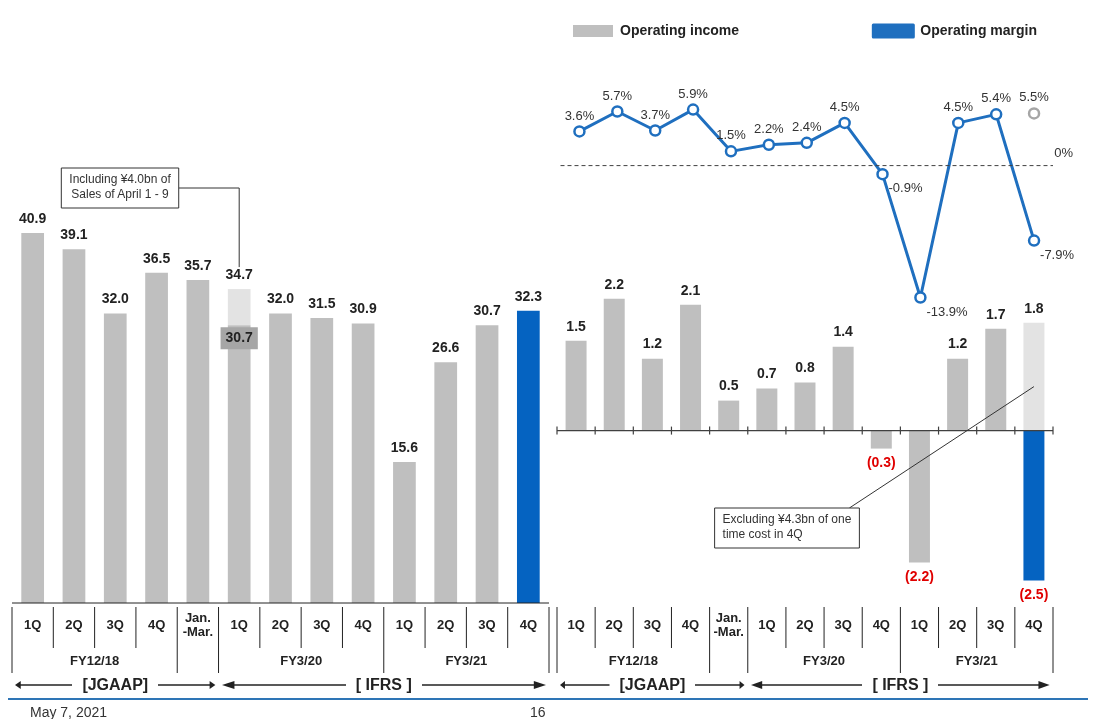 Image resolution: width=1093 pixels, height=719 pixels. I want to click on data-label: 5.5%, so click(1034, 97).